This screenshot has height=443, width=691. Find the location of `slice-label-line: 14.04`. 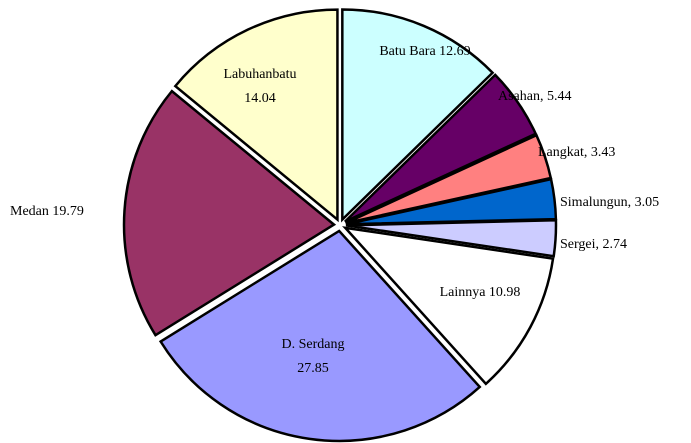

slice-label-line: 14.04 is located at coordinates (260, 98).